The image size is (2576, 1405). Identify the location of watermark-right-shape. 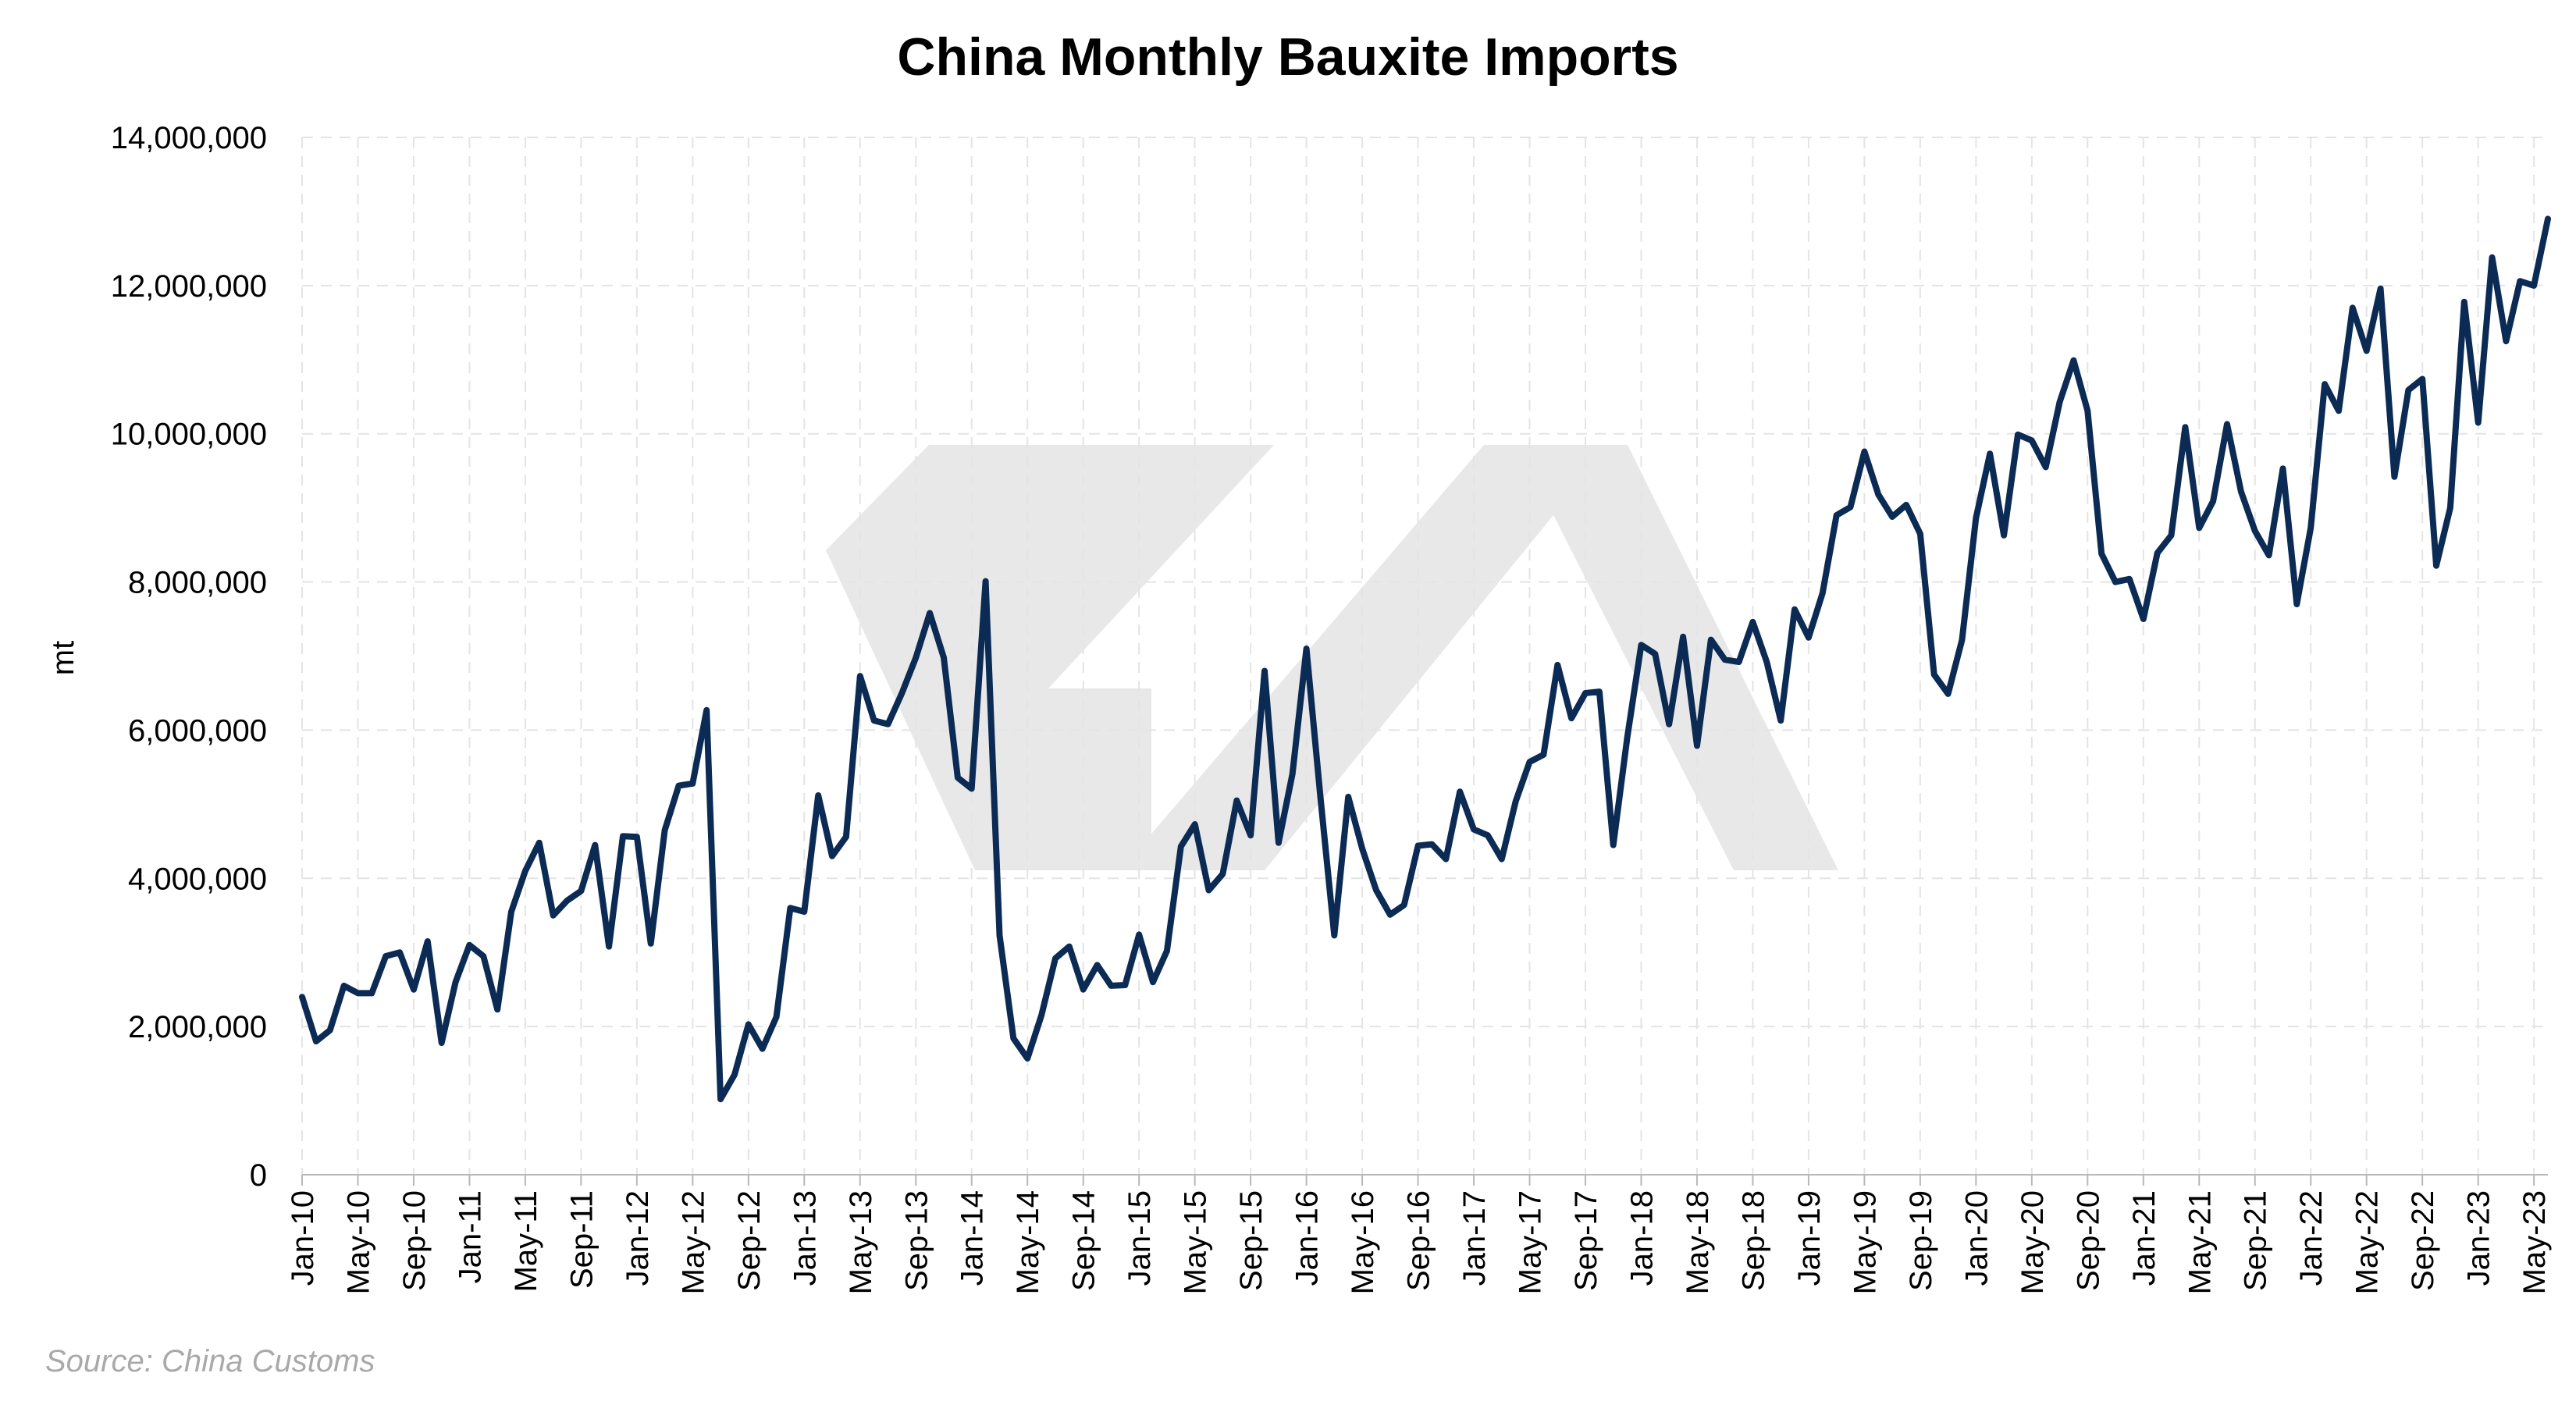
(1479, 657).